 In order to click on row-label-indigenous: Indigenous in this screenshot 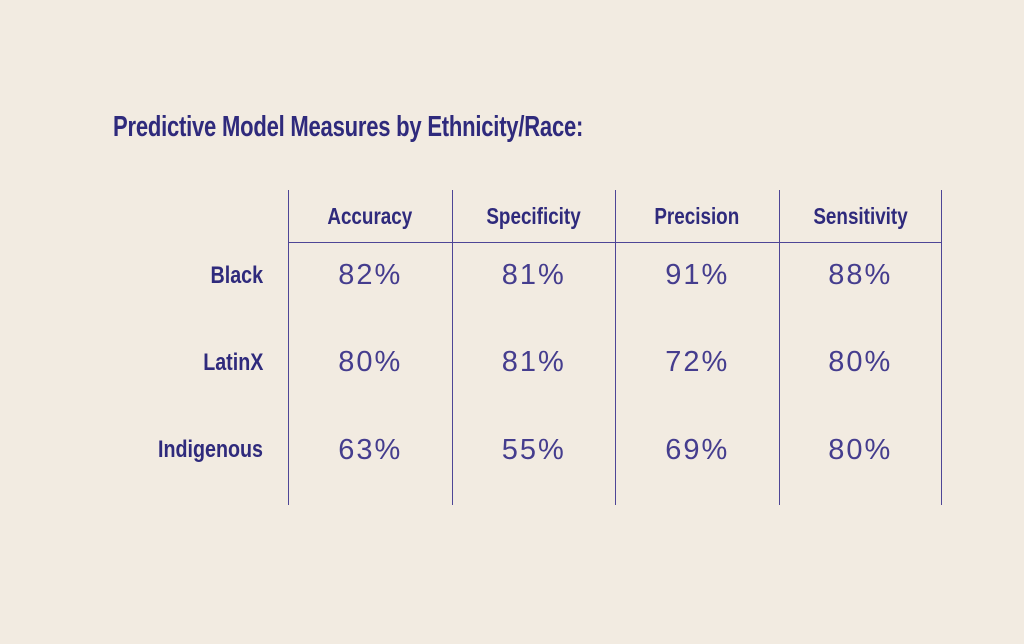, I will do `click(200, 461)`.